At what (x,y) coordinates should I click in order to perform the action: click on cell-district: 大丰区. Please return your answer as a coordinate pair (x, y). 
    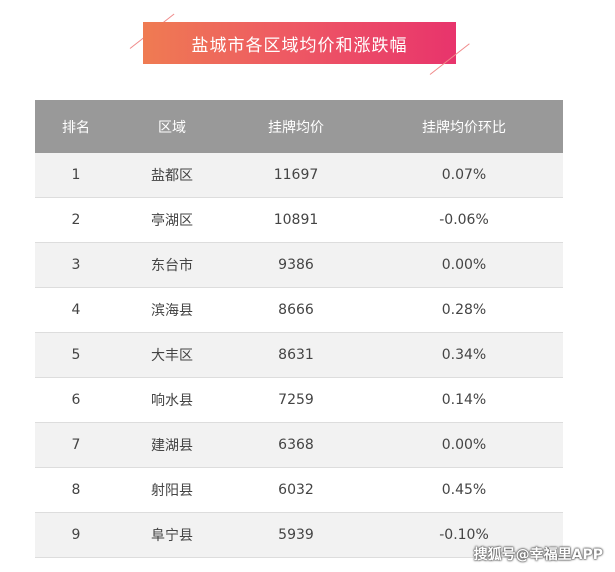
    Looking at the image, I should click on (172, 355).